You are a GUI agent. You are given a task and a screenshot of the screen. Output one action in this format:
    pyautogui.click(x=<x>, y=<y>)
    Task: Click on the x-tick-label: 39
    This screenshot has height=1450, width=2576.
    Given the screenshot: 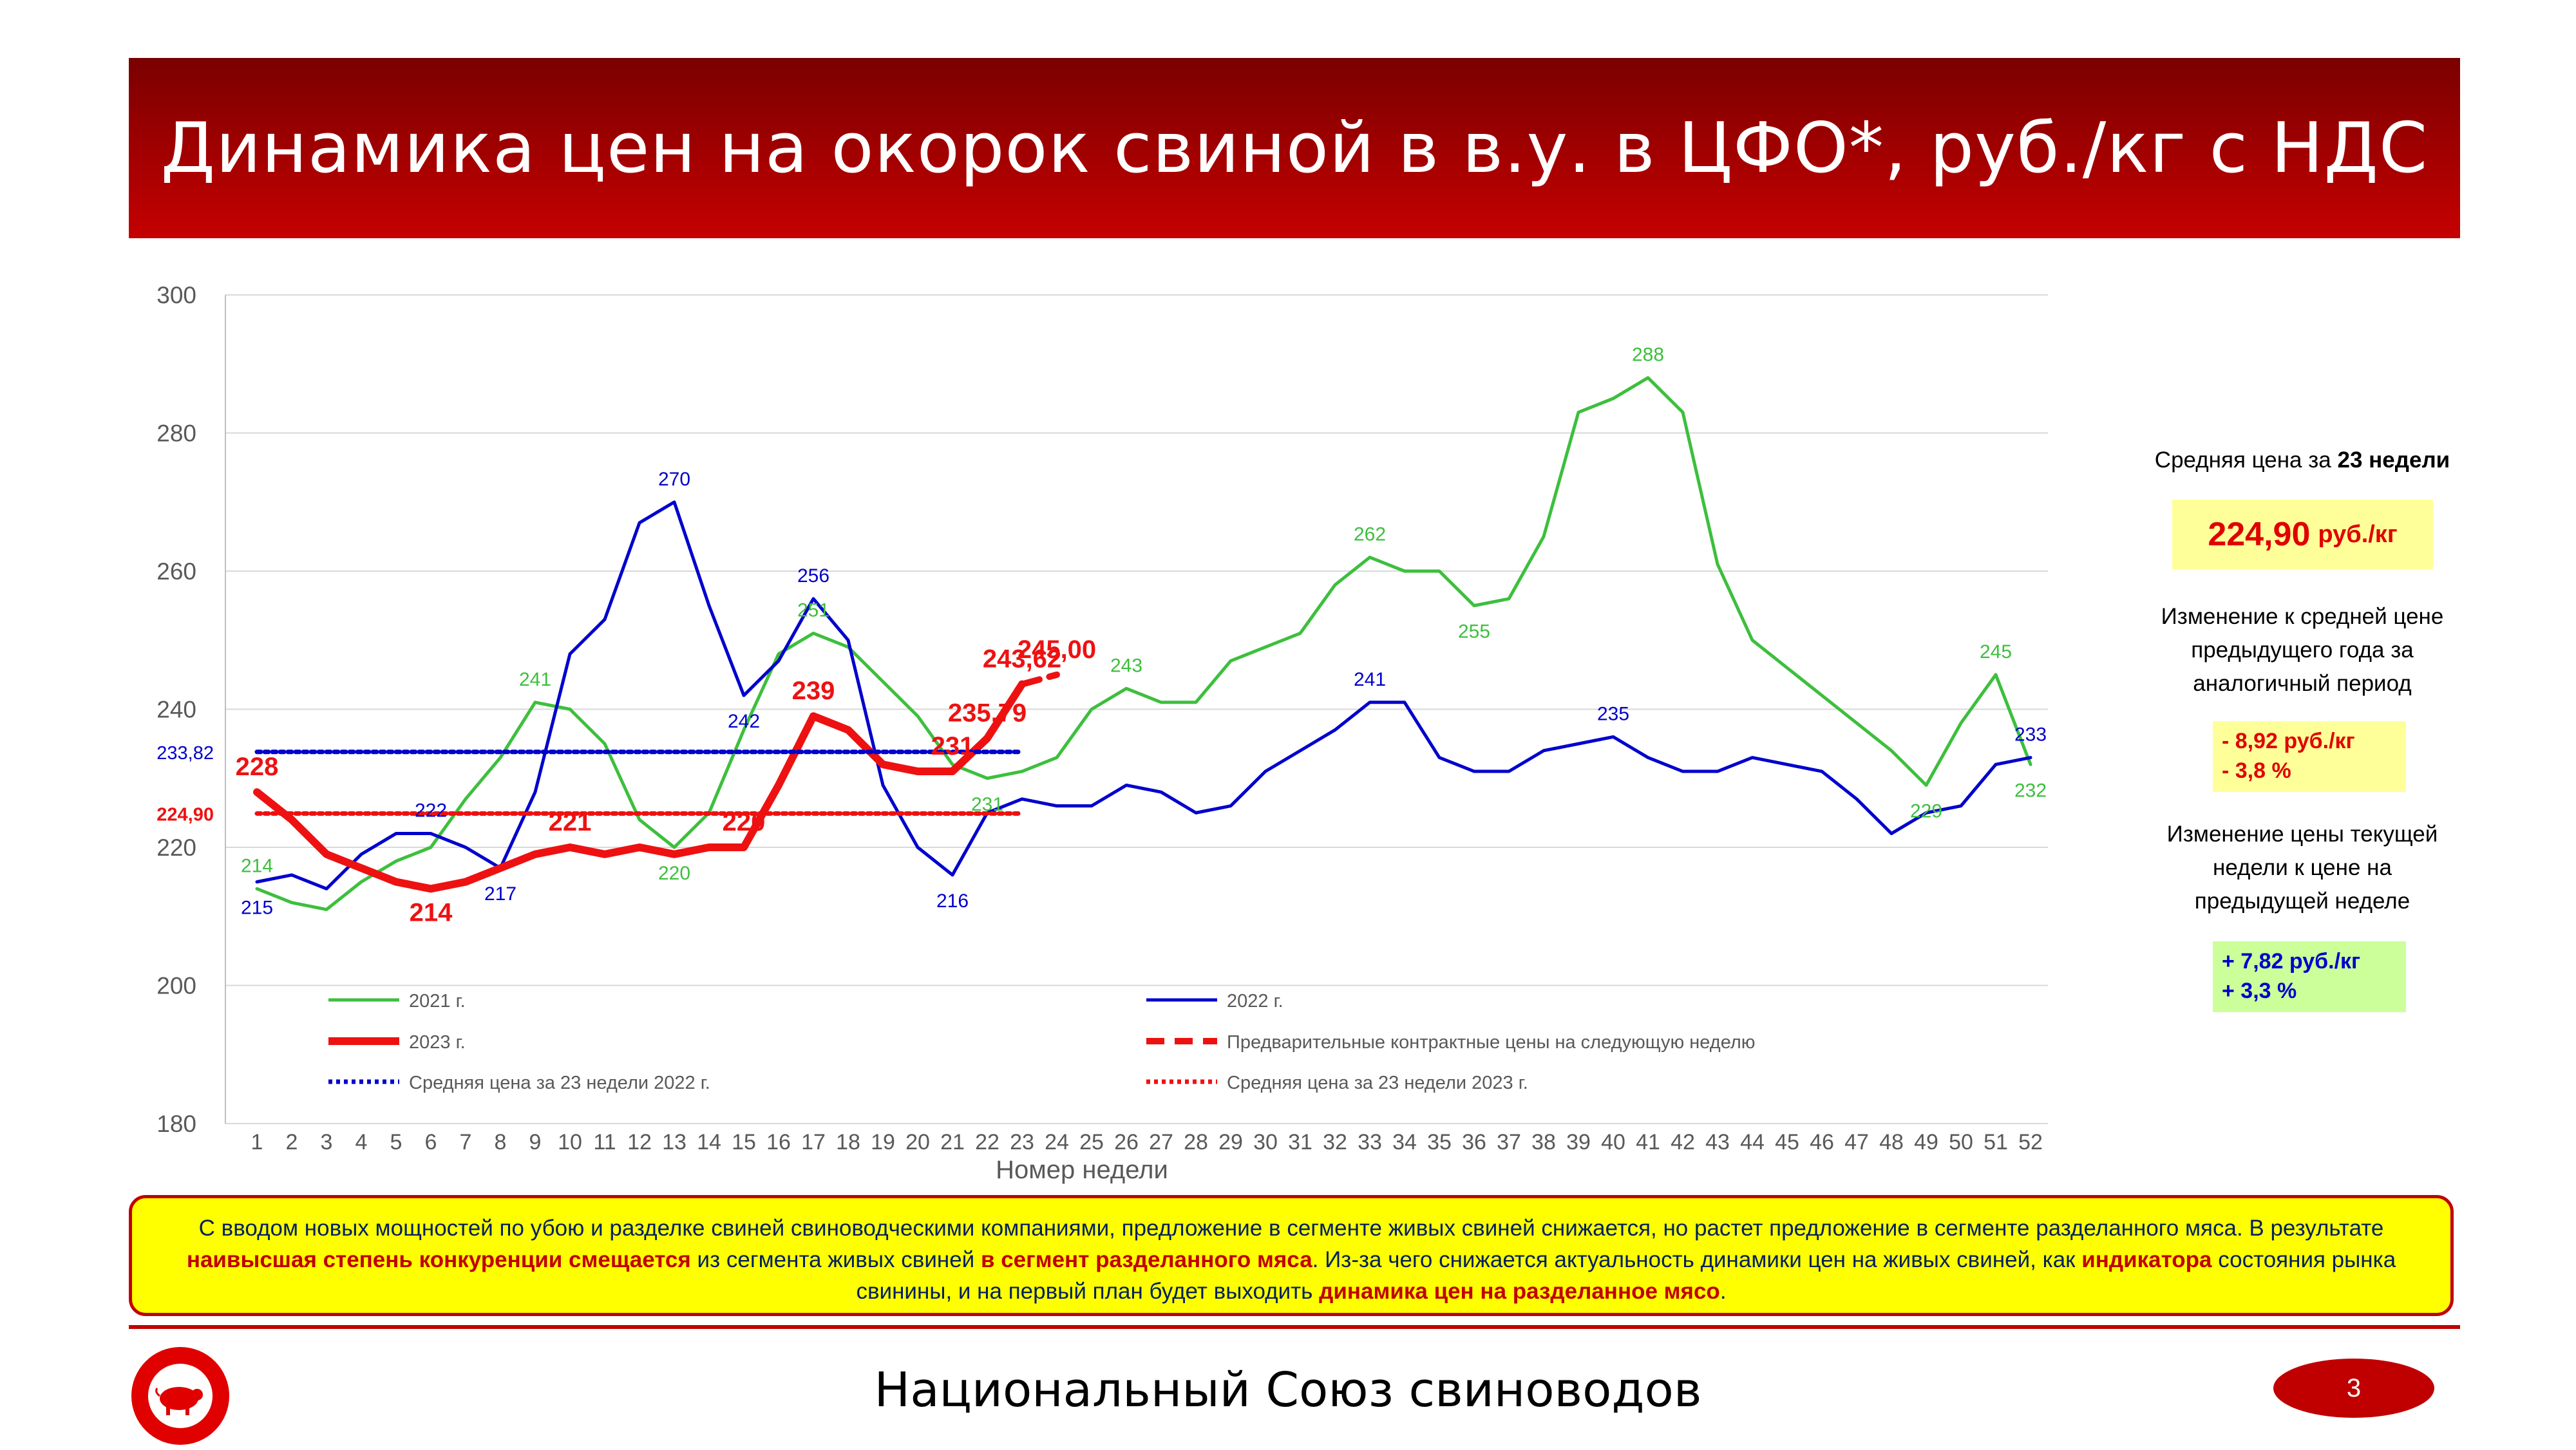 What is the action you would take?
    pyautogui.click(x=1578, y=1142)
    